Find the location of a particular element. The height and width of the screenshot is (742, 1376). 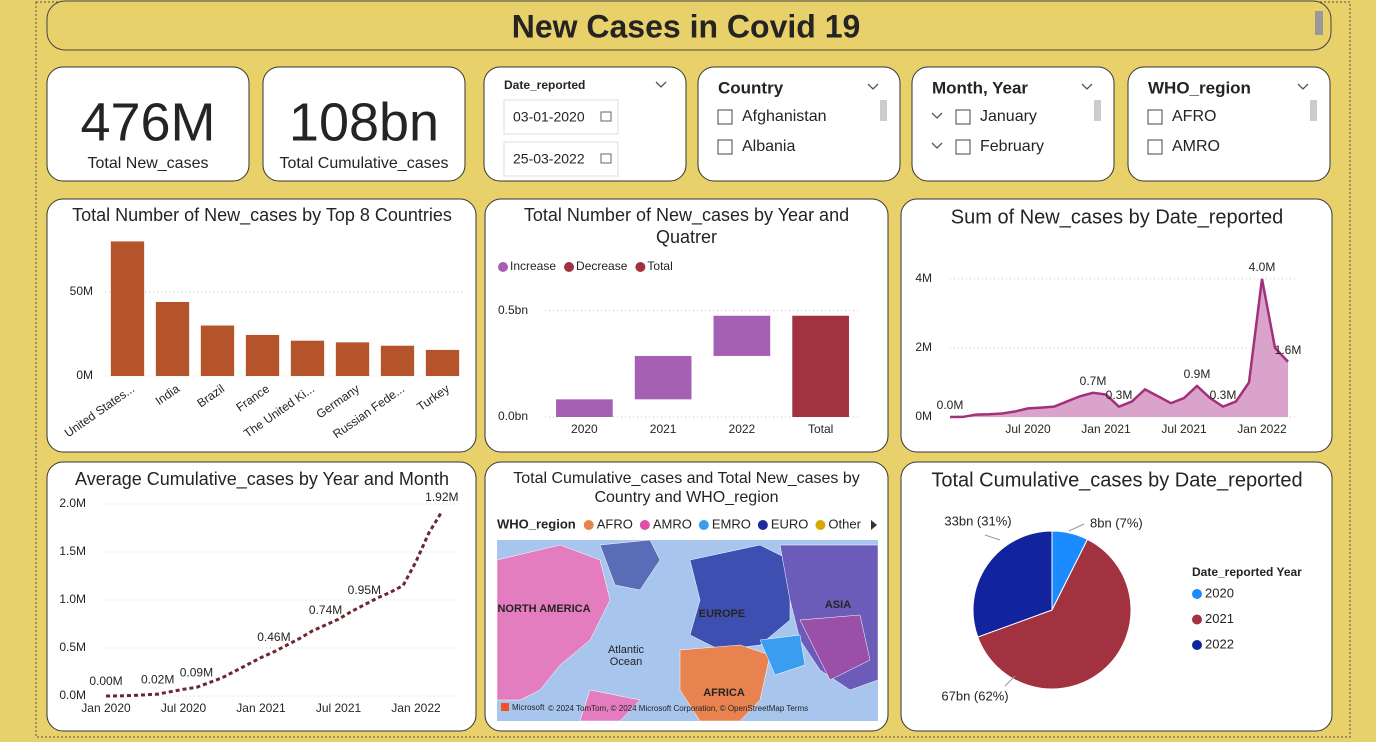

logo-icon is located at coordinates (505, 707).